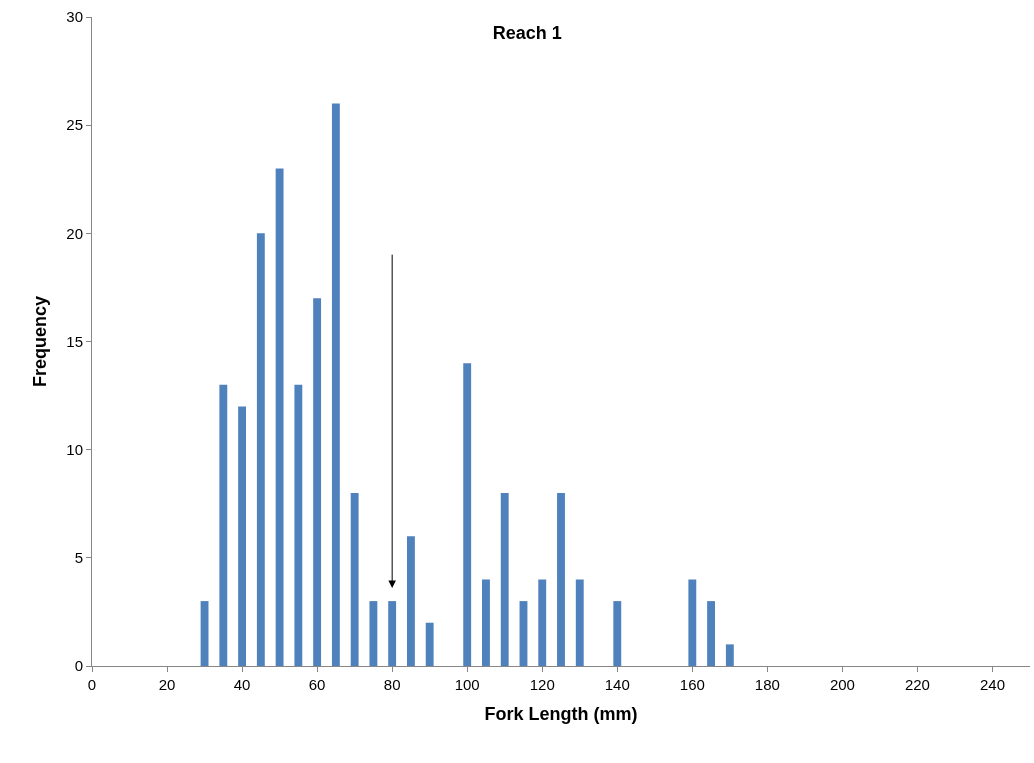 The image size is (1034, 763). What do you see at coordinates (74, 125) in the screenshot?
I see `y-tick-label: 25` at bounding box center [74, 125].